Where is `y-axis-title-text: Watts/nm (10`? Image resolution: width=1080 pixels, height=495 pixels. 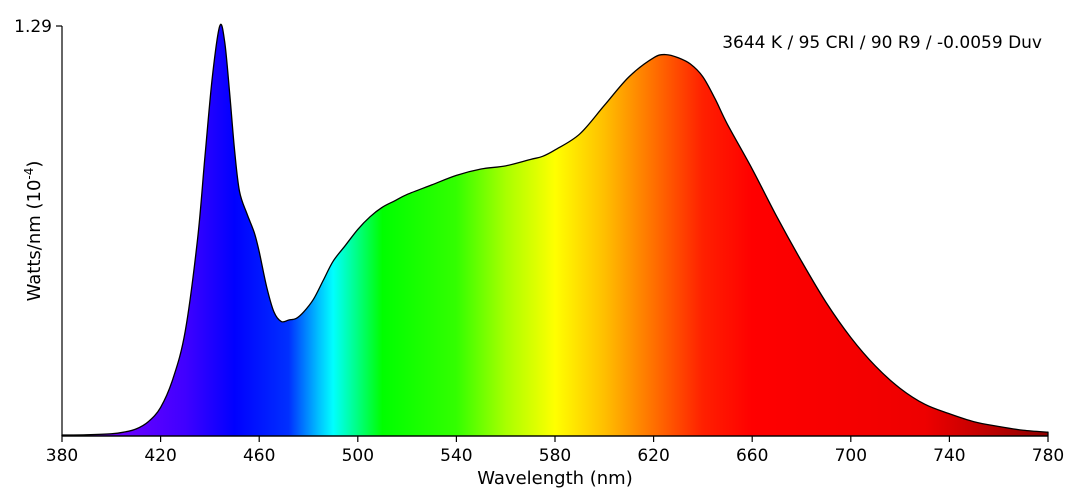
y-axis-title-text: Watts/nm (10 is located at coordinates (34, 241).